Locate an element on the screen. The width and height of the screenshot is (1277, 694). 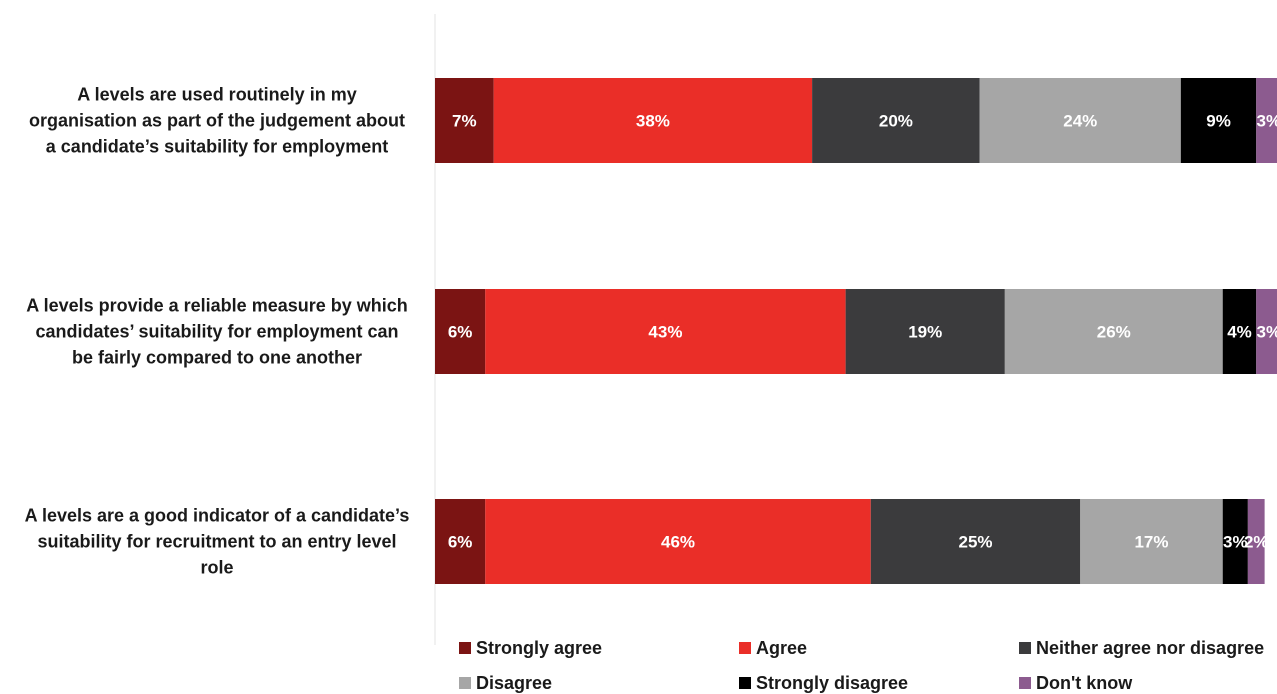
category-label-line: role is located at coordinates (216, 568).